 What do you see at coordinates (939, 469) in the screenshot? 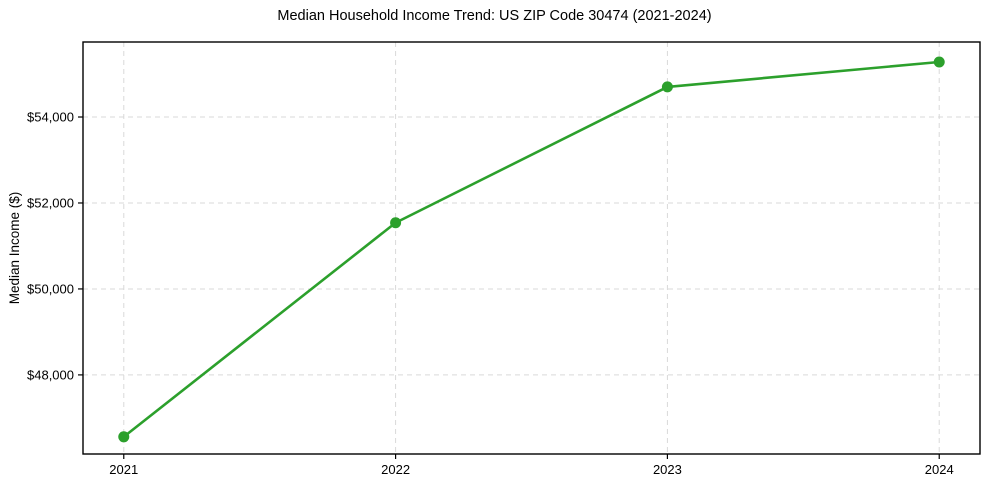
I see `x-axis-tick-label: 2024` at bounding box center [939, 469].